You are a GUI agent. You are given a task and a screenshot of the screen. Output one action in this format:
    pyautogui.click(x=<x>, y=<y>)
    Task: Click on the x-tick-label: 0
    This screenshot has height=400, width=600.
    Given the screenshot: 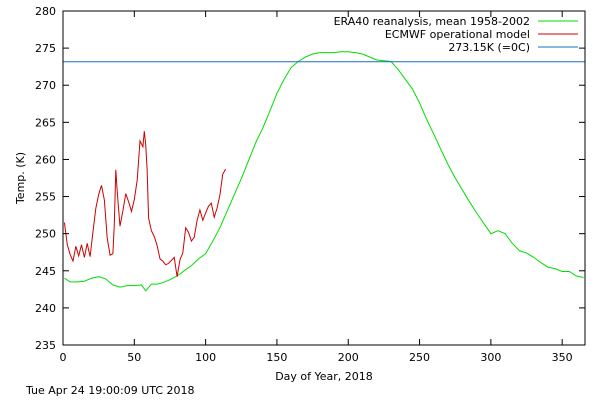 What is the action you would take?
    pyautogui.click(x=63, y=357)
    